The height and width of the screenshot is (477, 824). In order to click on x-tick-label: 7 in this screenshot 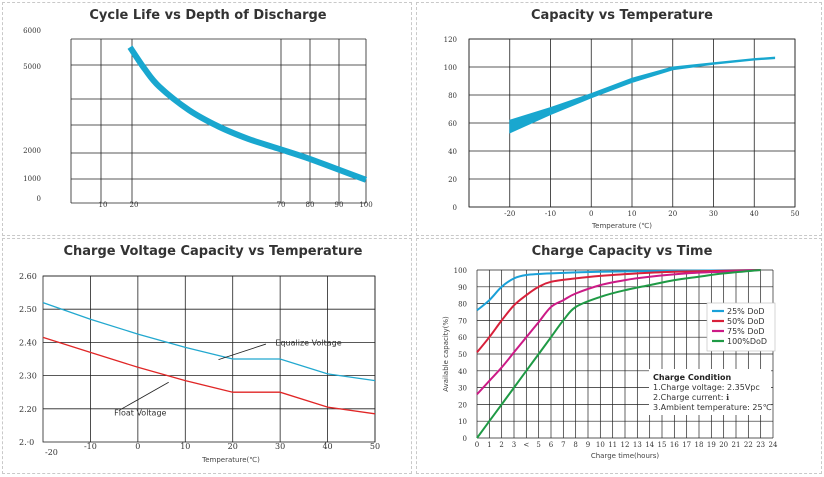, I will do `click(563, 445)`.